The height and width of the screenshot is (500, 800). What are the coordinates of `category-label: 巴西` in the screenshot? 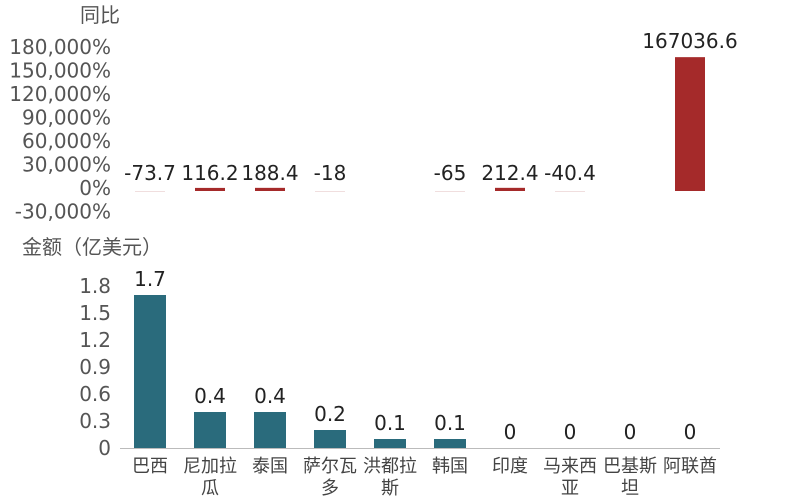 It's located at (150, 466).